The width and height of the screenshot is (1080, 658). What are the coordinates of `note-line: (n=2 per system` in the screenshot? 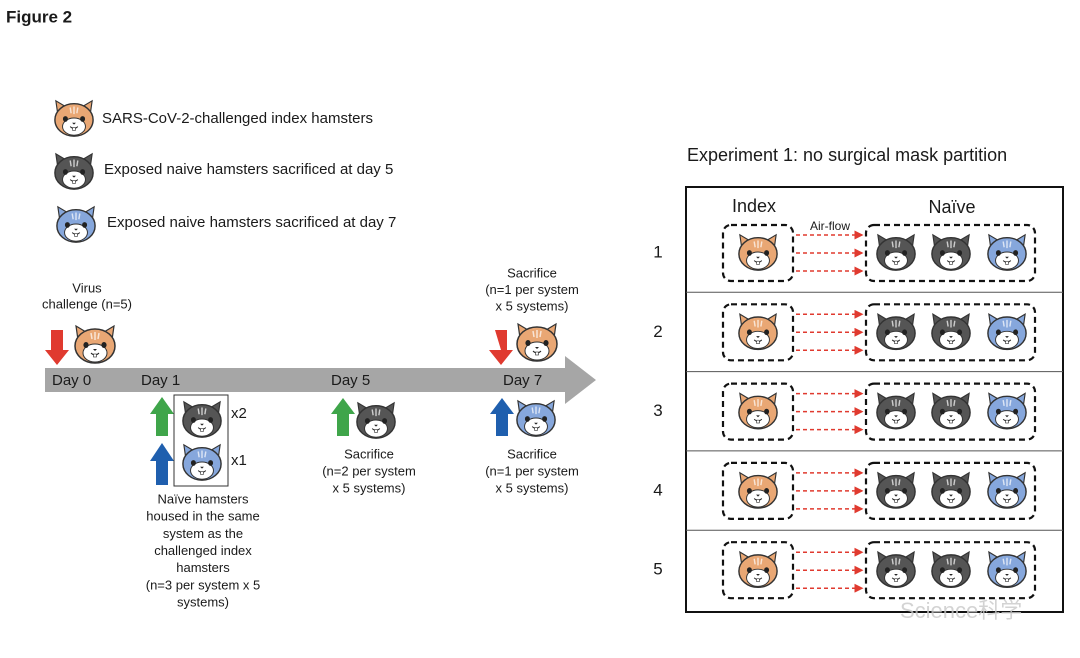 It's located at (369, 470).